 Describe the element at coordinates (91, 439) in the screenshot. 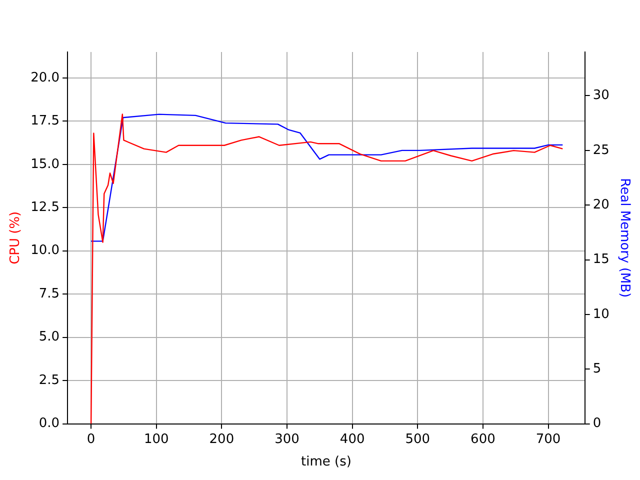

I see `x-tick-label: 0` at that location.